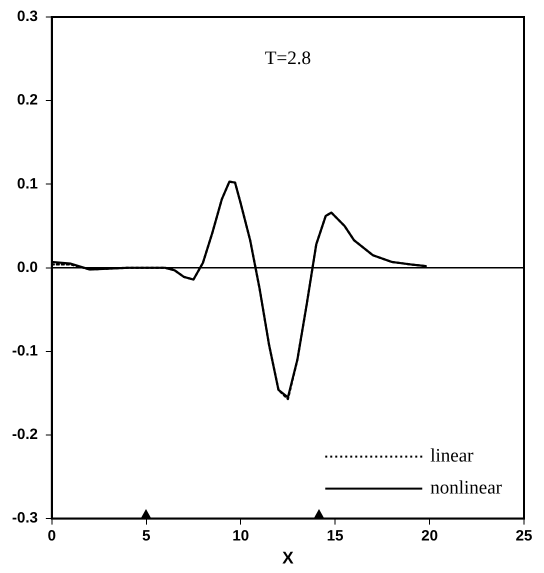  What do you see at coordinates (429, 536) in the screenshot?
I see `x-tick-label: 20` at bounding box center [429, 536].